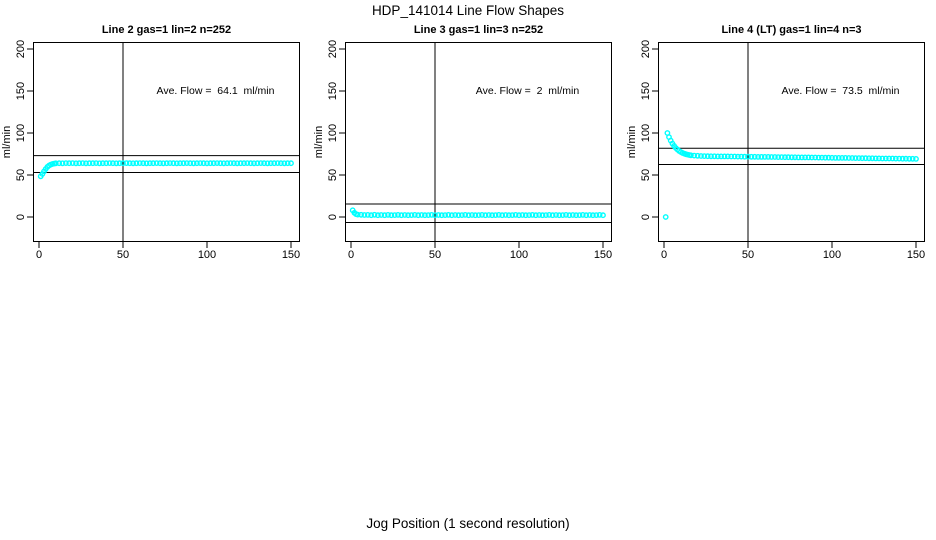  I want to click on y-tick-label: 50, so click(333, 175).